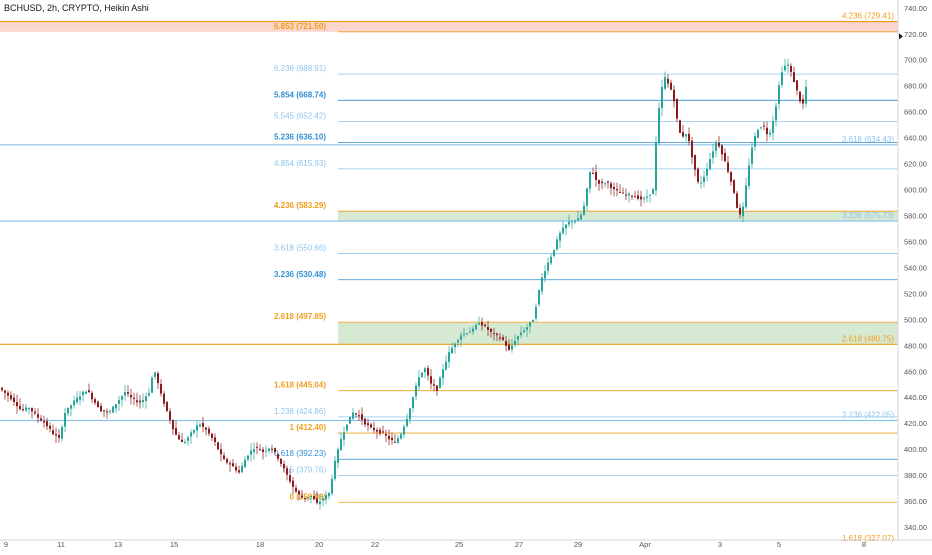  Describe the element at coordinates (118, 544) in the screenshot. I see `x-tick-2: 13` at that location.